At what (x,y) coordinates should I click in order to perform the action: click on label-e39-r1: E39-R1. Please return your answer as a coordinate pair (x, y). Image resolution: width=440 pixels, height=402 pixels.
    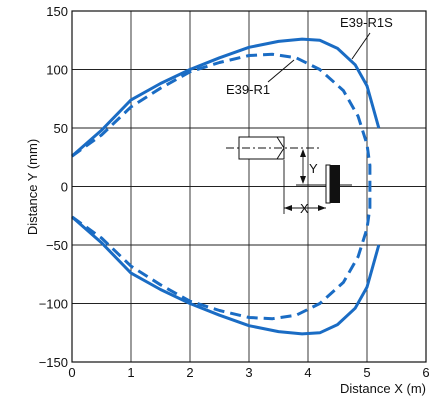
    Looking at the image, I should click on (248, 89).